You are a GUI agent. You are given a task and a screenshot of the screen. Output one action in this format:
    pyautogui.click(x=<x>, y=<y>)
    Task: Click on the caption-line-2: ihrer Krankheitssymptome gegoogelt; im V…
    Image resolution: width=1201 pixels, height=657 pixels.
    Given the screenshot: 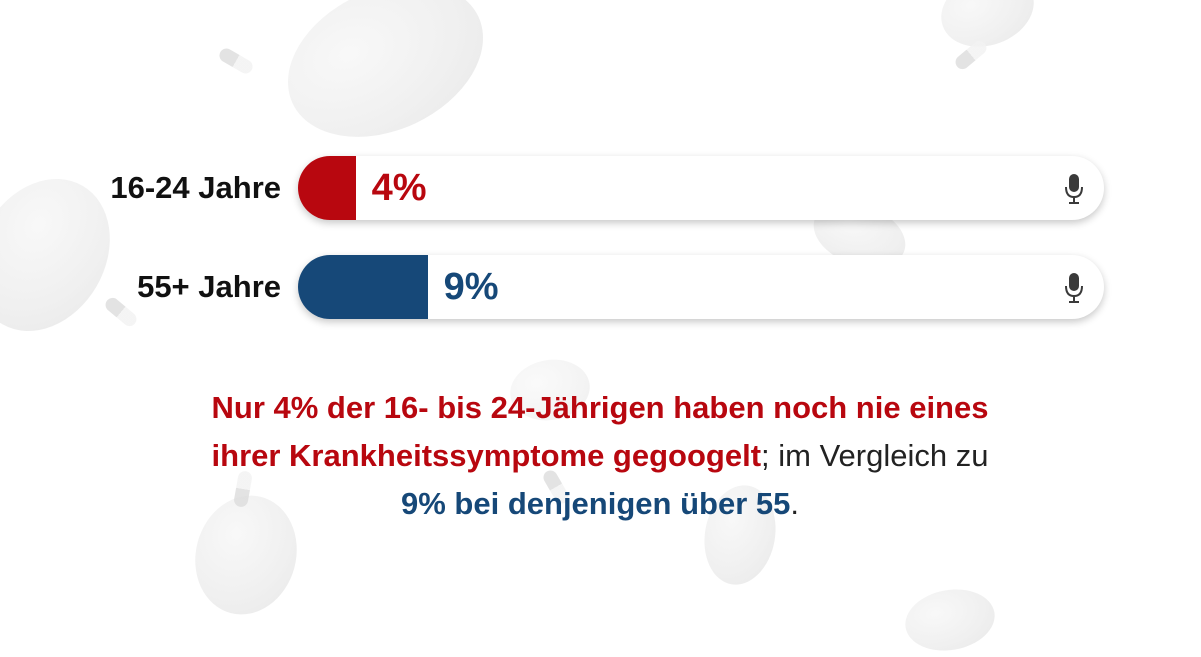 What is the action you would take?
    pyautogui.click(x=600, y=455)
    